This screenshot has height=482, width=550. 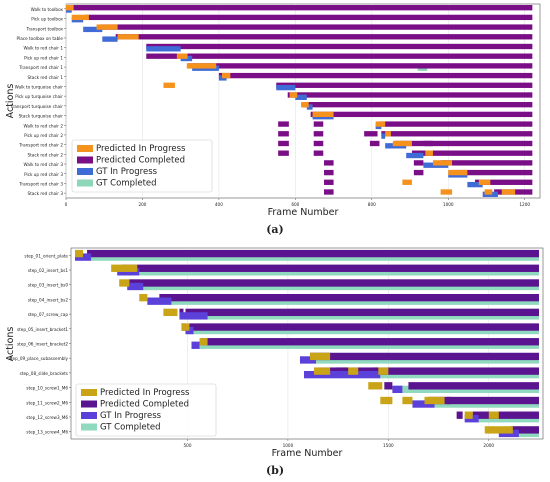 What do you see at coordinates (39, 96) in the screenshot?
I see `y-tick-label-9: Pick up turquoise chair` at bounding box center [39, 96].